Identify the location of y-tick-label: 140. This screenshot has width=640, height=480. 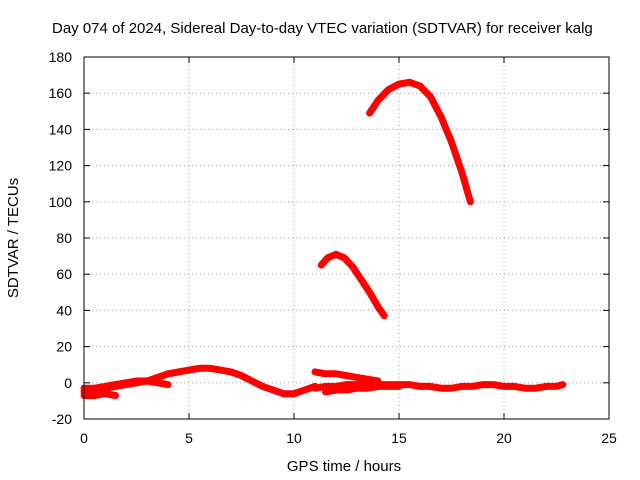
(61, 129).